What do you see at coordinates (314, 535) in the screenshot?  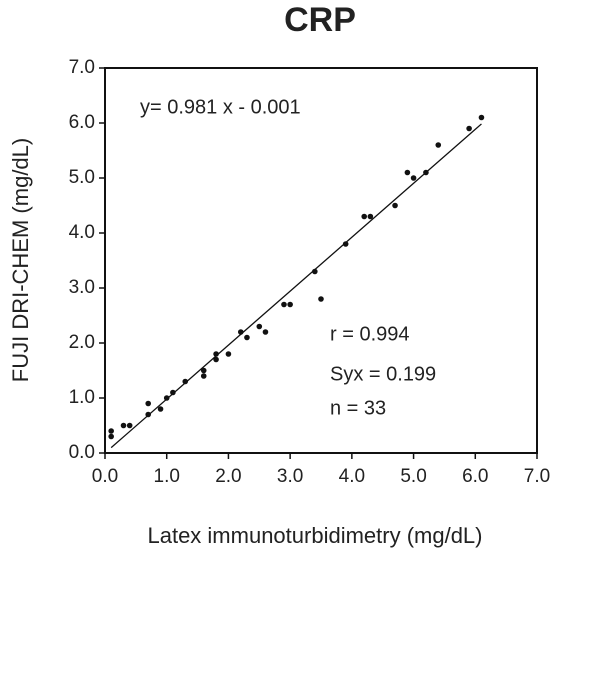 I see `x-axis-label: Latex immunoturbidimetry (mg/dL)` at bounding box center [314, 535].